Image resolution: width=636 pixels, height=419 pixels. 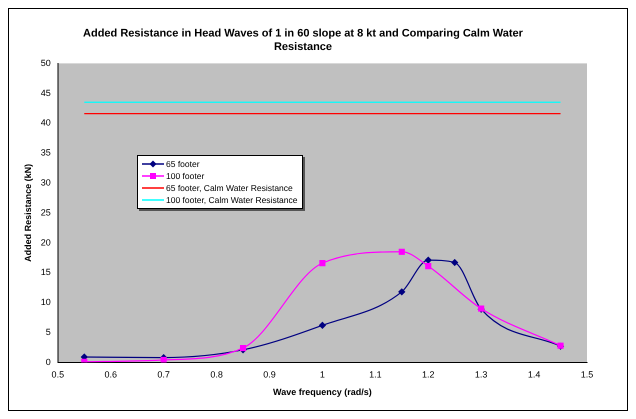 What do you see at coordinates (48, 361) in the screenshot?
I see `y-tick-label: 0` at bounding box center [48, 361].